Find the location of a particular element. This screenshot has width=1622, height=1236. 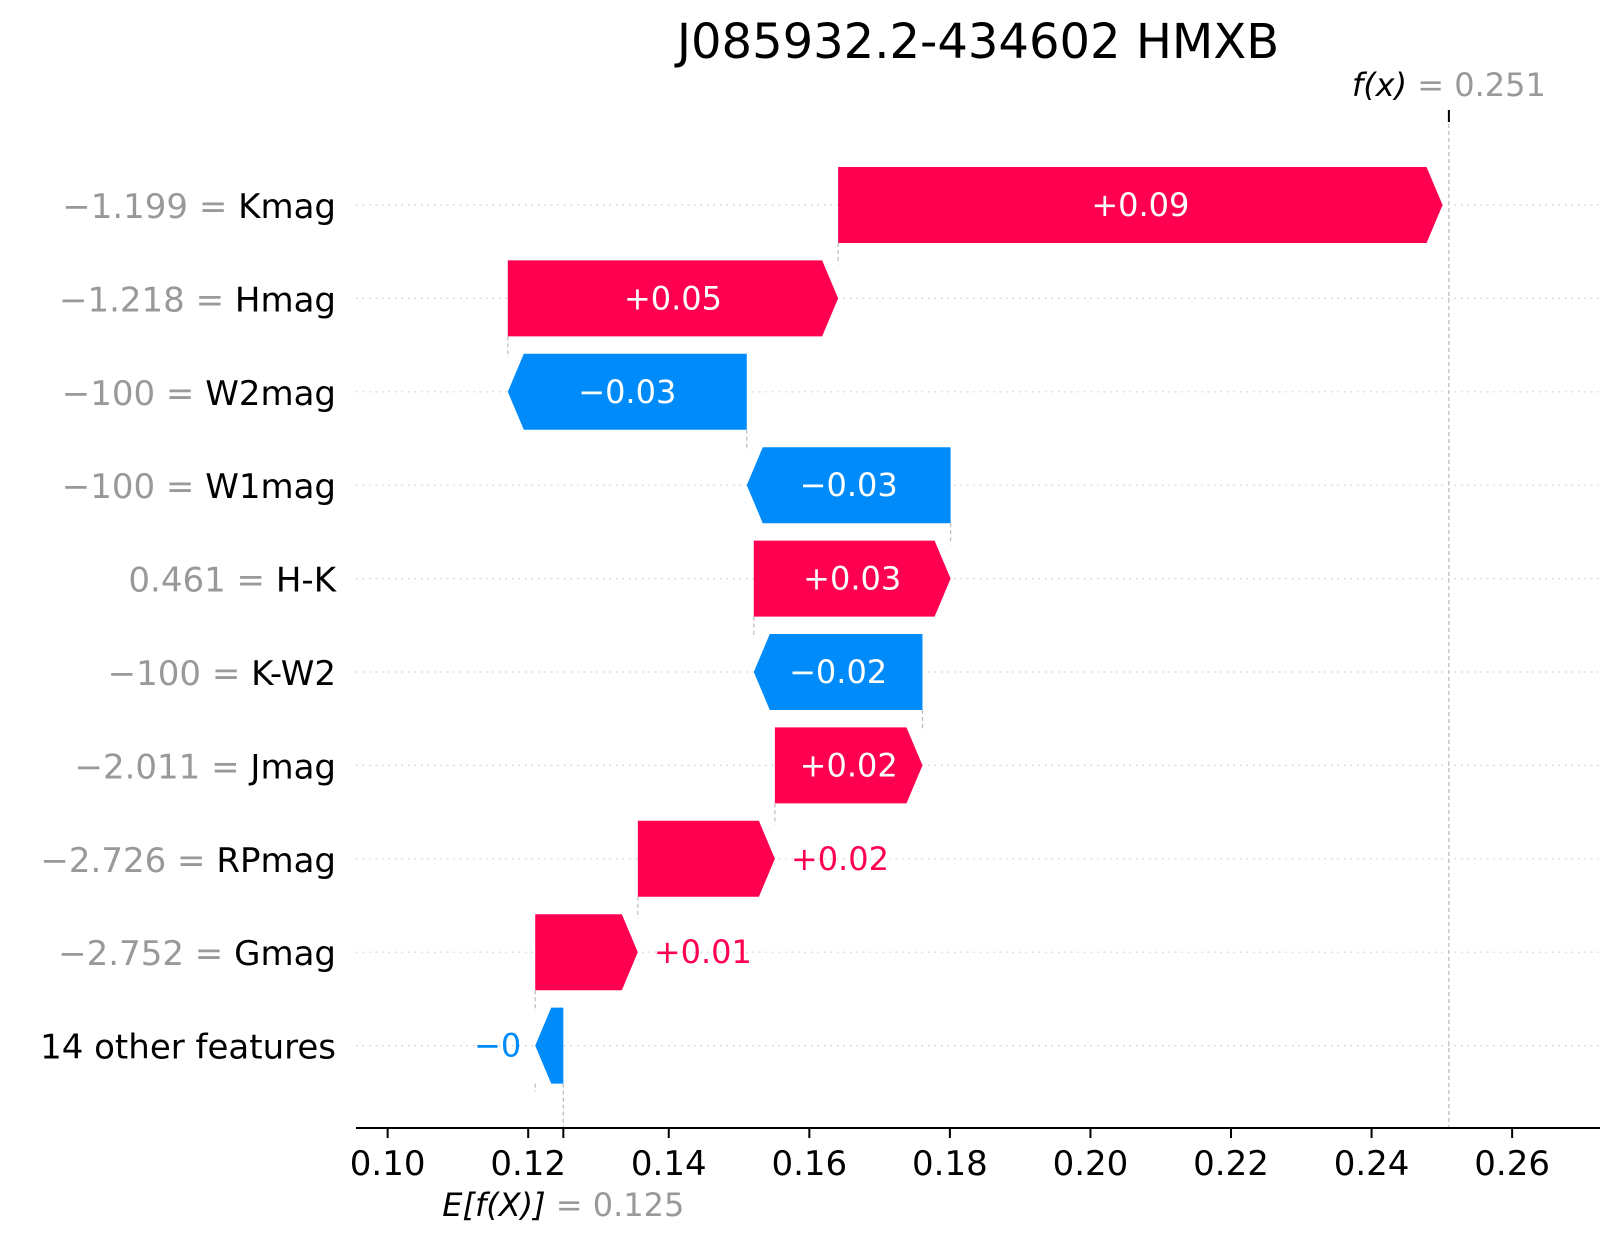

feature-value: −2.011 = is located at coordinates (162, 767).